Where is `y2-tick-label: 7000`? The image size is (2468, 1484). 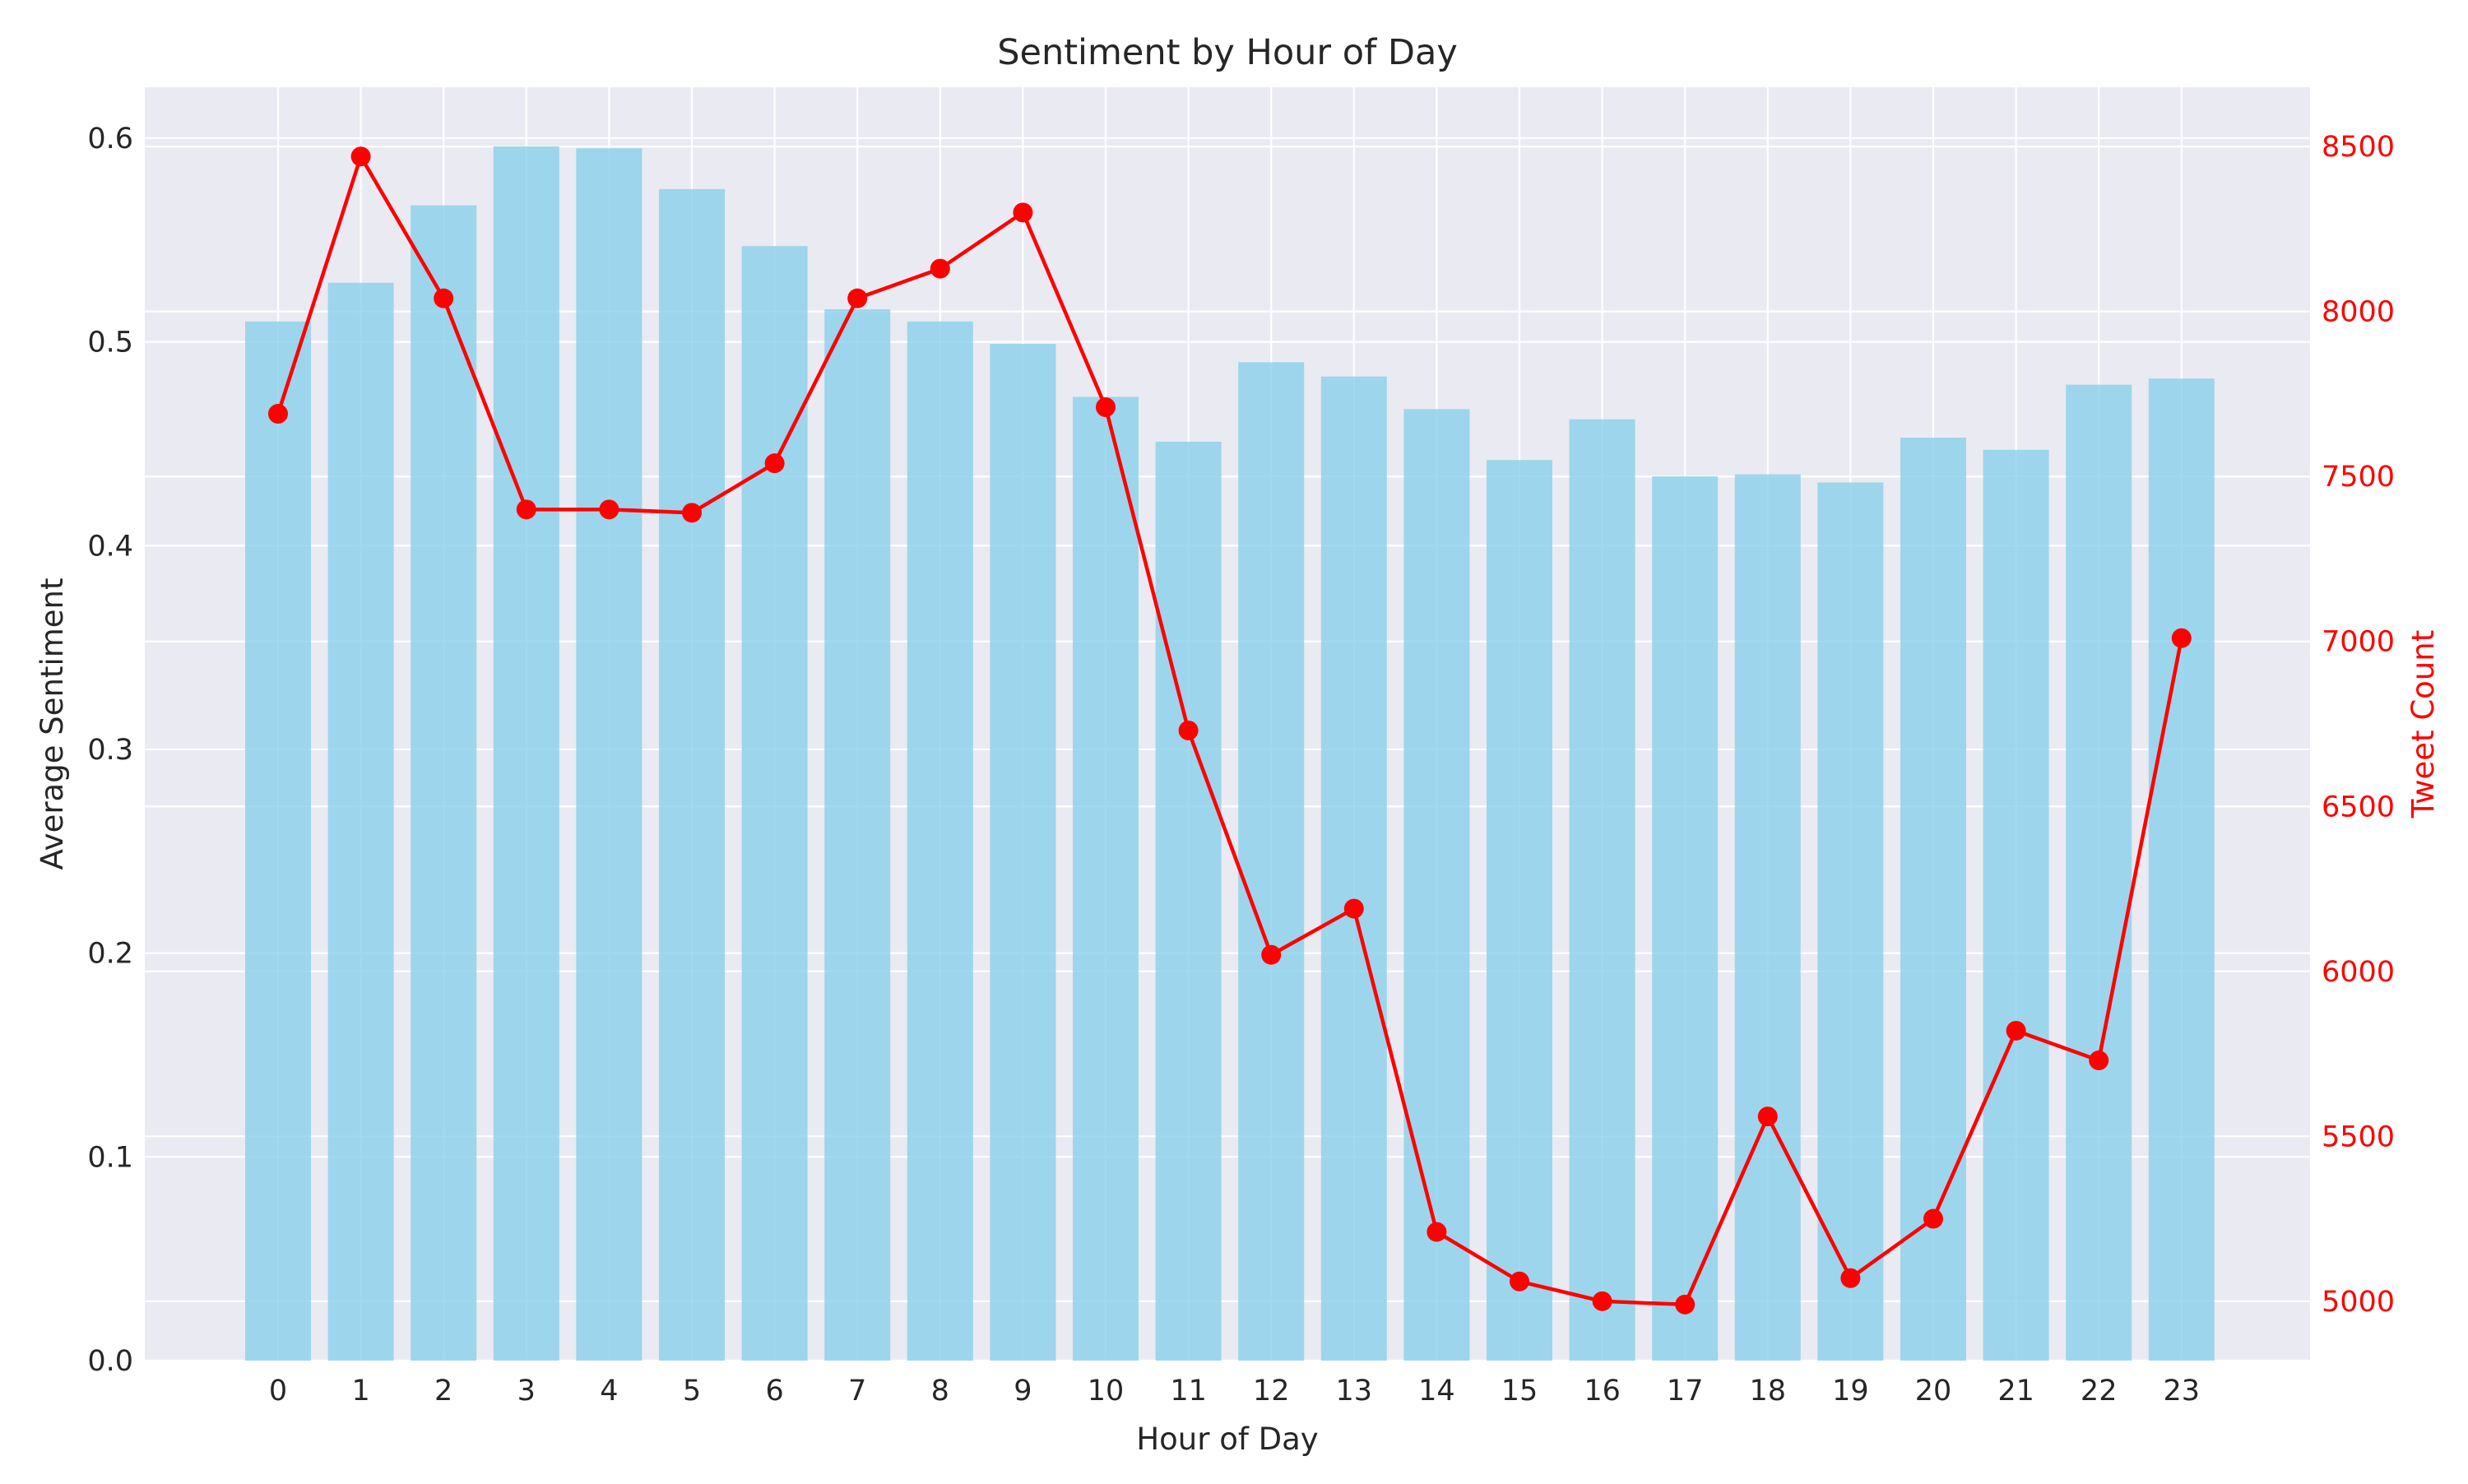 y2-tick-label: 7000 is located at coordinates (2358, 642).